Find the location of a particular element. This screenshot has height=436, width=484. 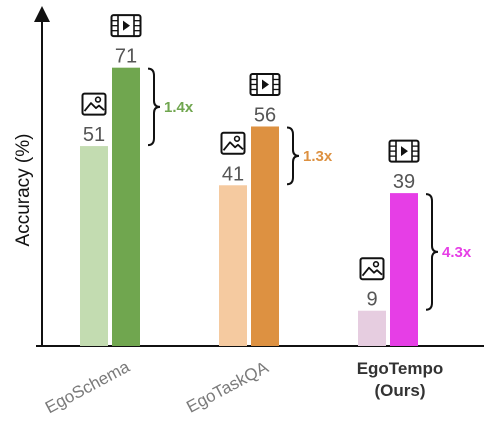

x-tick-label: EgoTaskQA is located at coordinates (227, 386).